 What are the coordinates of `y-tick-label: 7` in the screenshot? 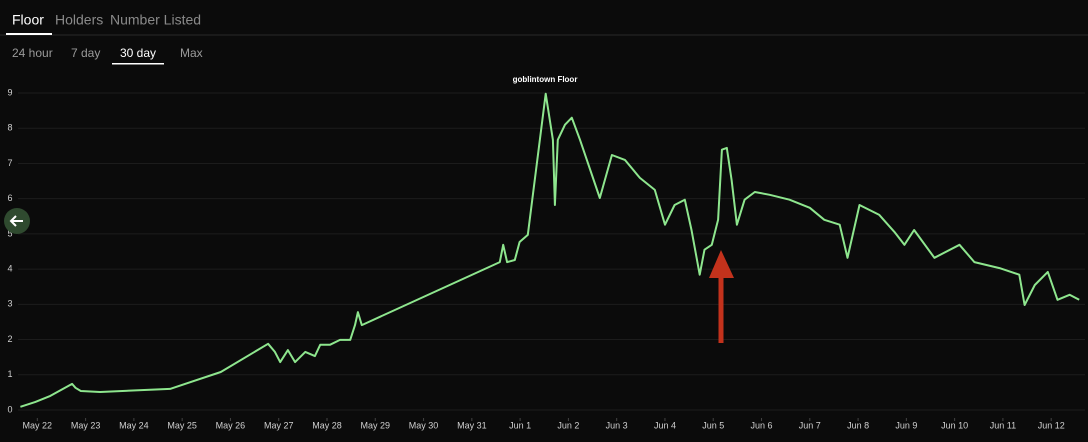 It's located at (9, 163).